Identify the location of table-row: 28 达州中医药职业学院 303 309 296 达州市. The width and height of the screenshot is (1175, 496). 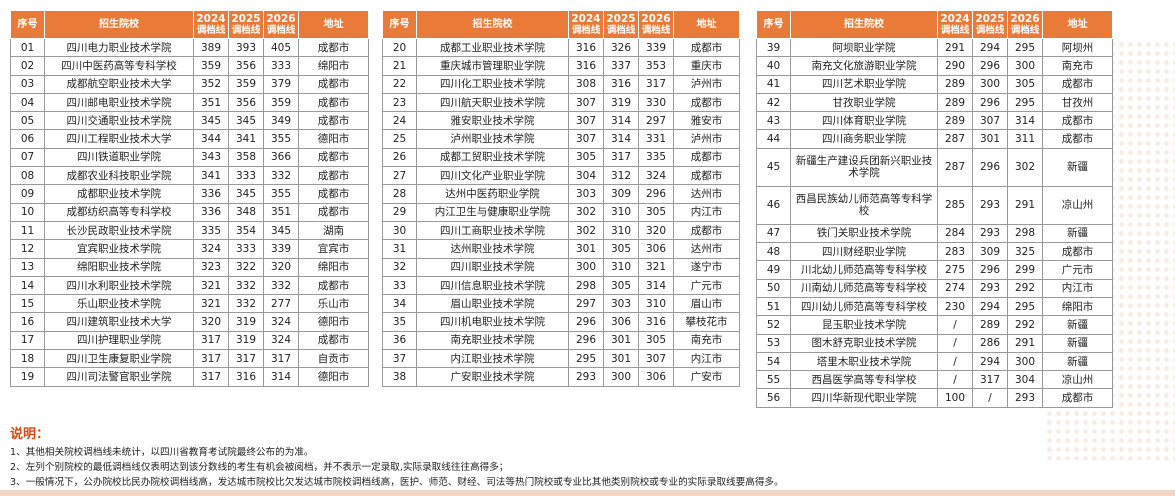
(561, 194).